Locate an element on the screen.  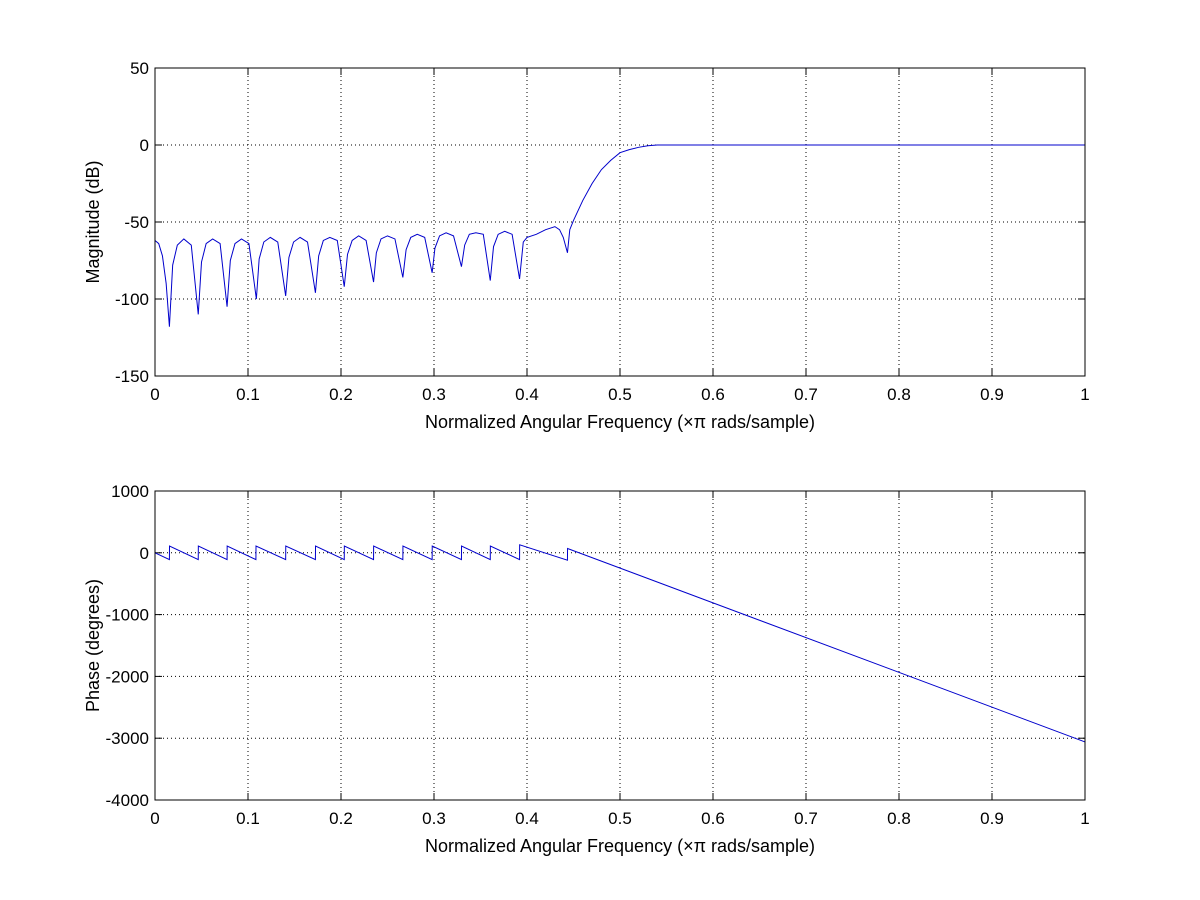
magnitude-x-tick-label: 0.6 is located at coordinates (713, 394).